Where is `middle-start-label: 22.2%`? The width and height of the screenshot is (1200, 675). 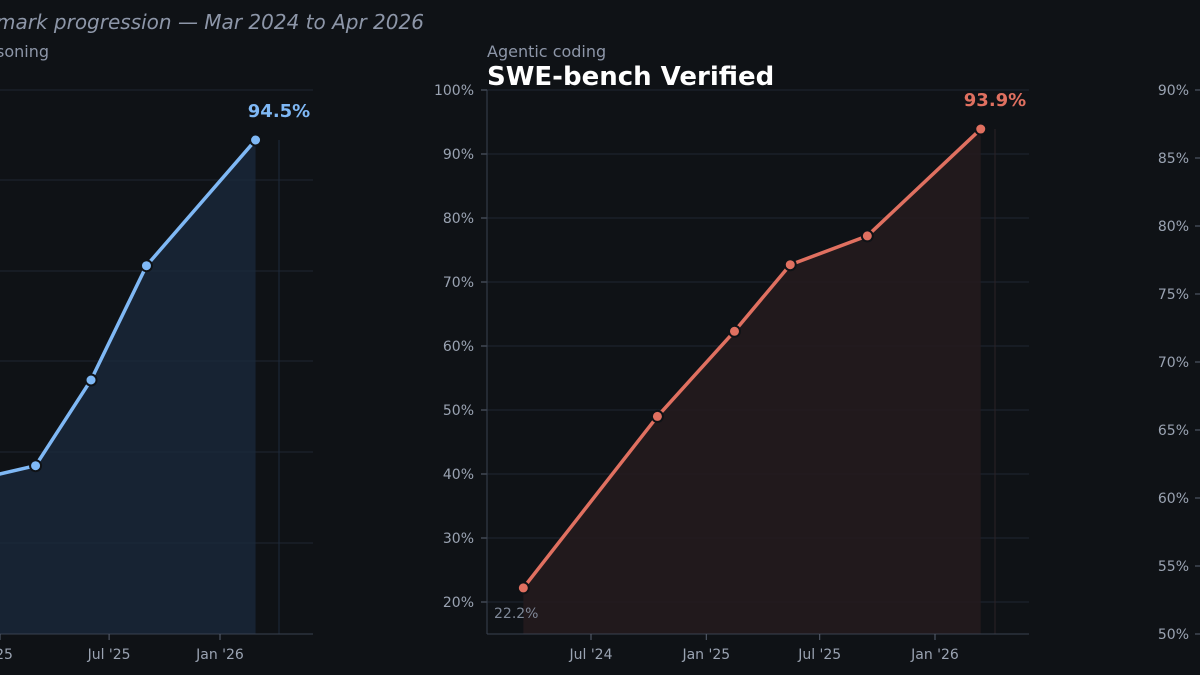 middle-start-label: 22.2% is located at coordinates (516, 614).